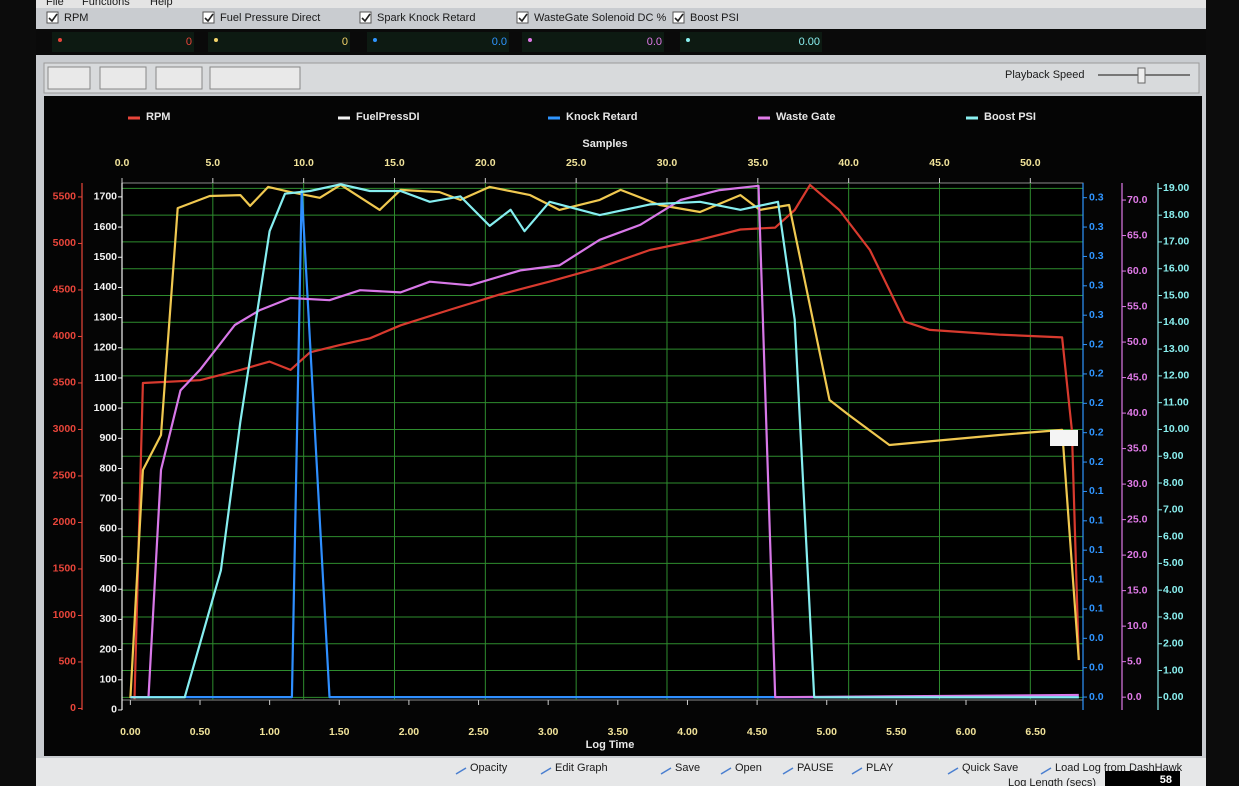  Describe the element at coordinates (1137, 413) in the screenshot. I see `y-tick-label: 40.0` at that location.